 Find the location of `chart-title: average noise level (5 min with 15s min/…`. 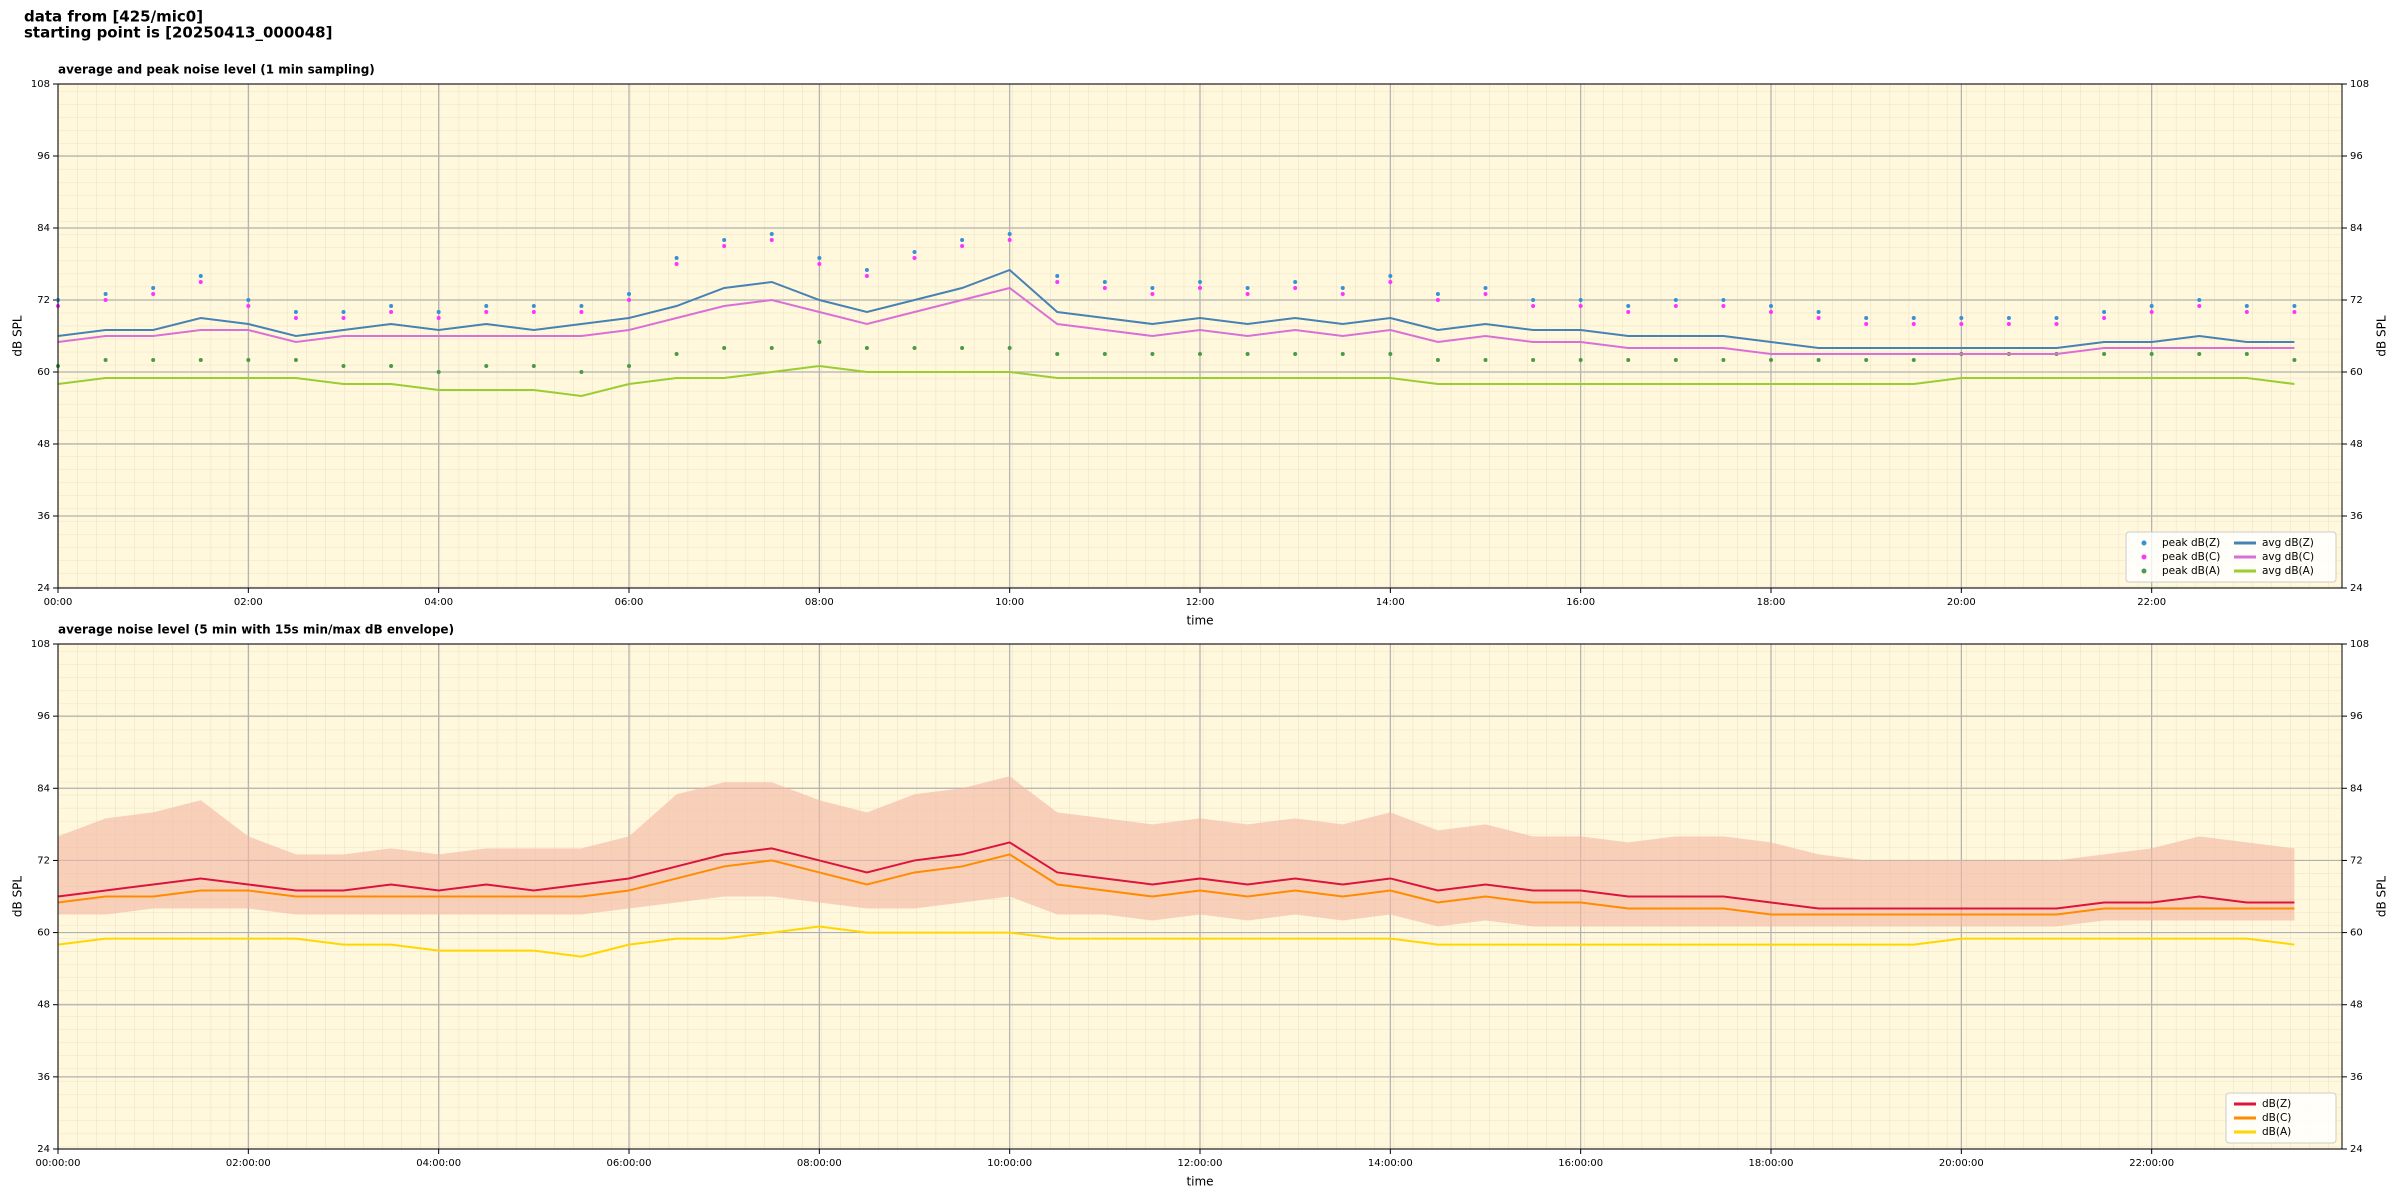

chart-title: average noise level (5 min with 15s min/… is located at coordinates (256, 630).